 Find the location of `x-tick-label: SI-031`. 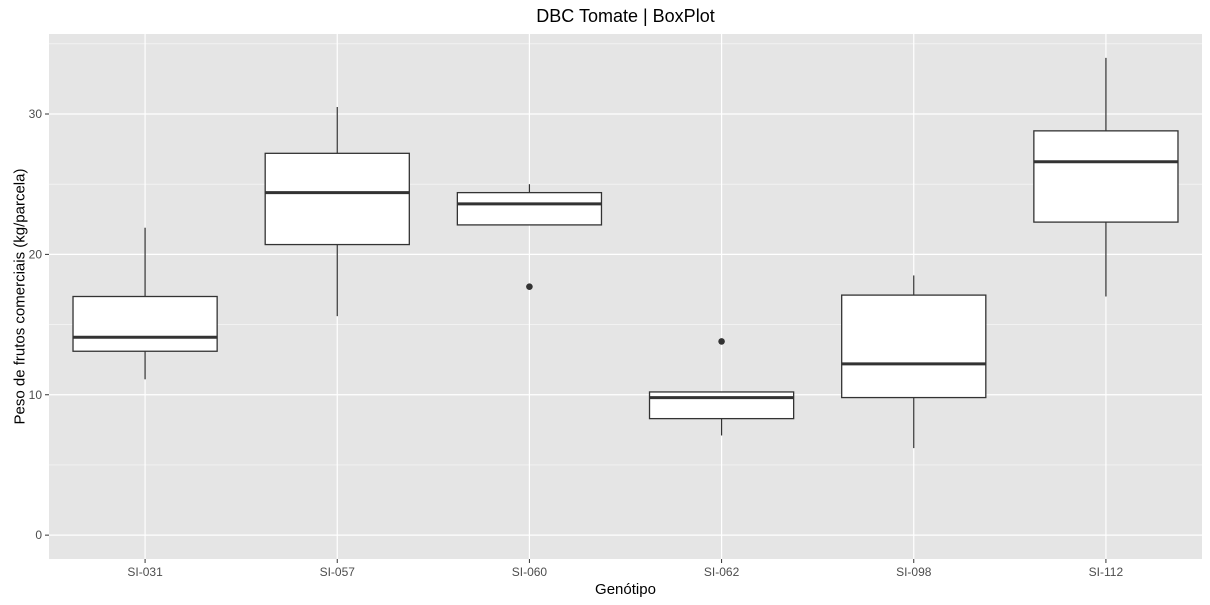

x-tick-label: SI-031 is located at coordinates (145, 572).